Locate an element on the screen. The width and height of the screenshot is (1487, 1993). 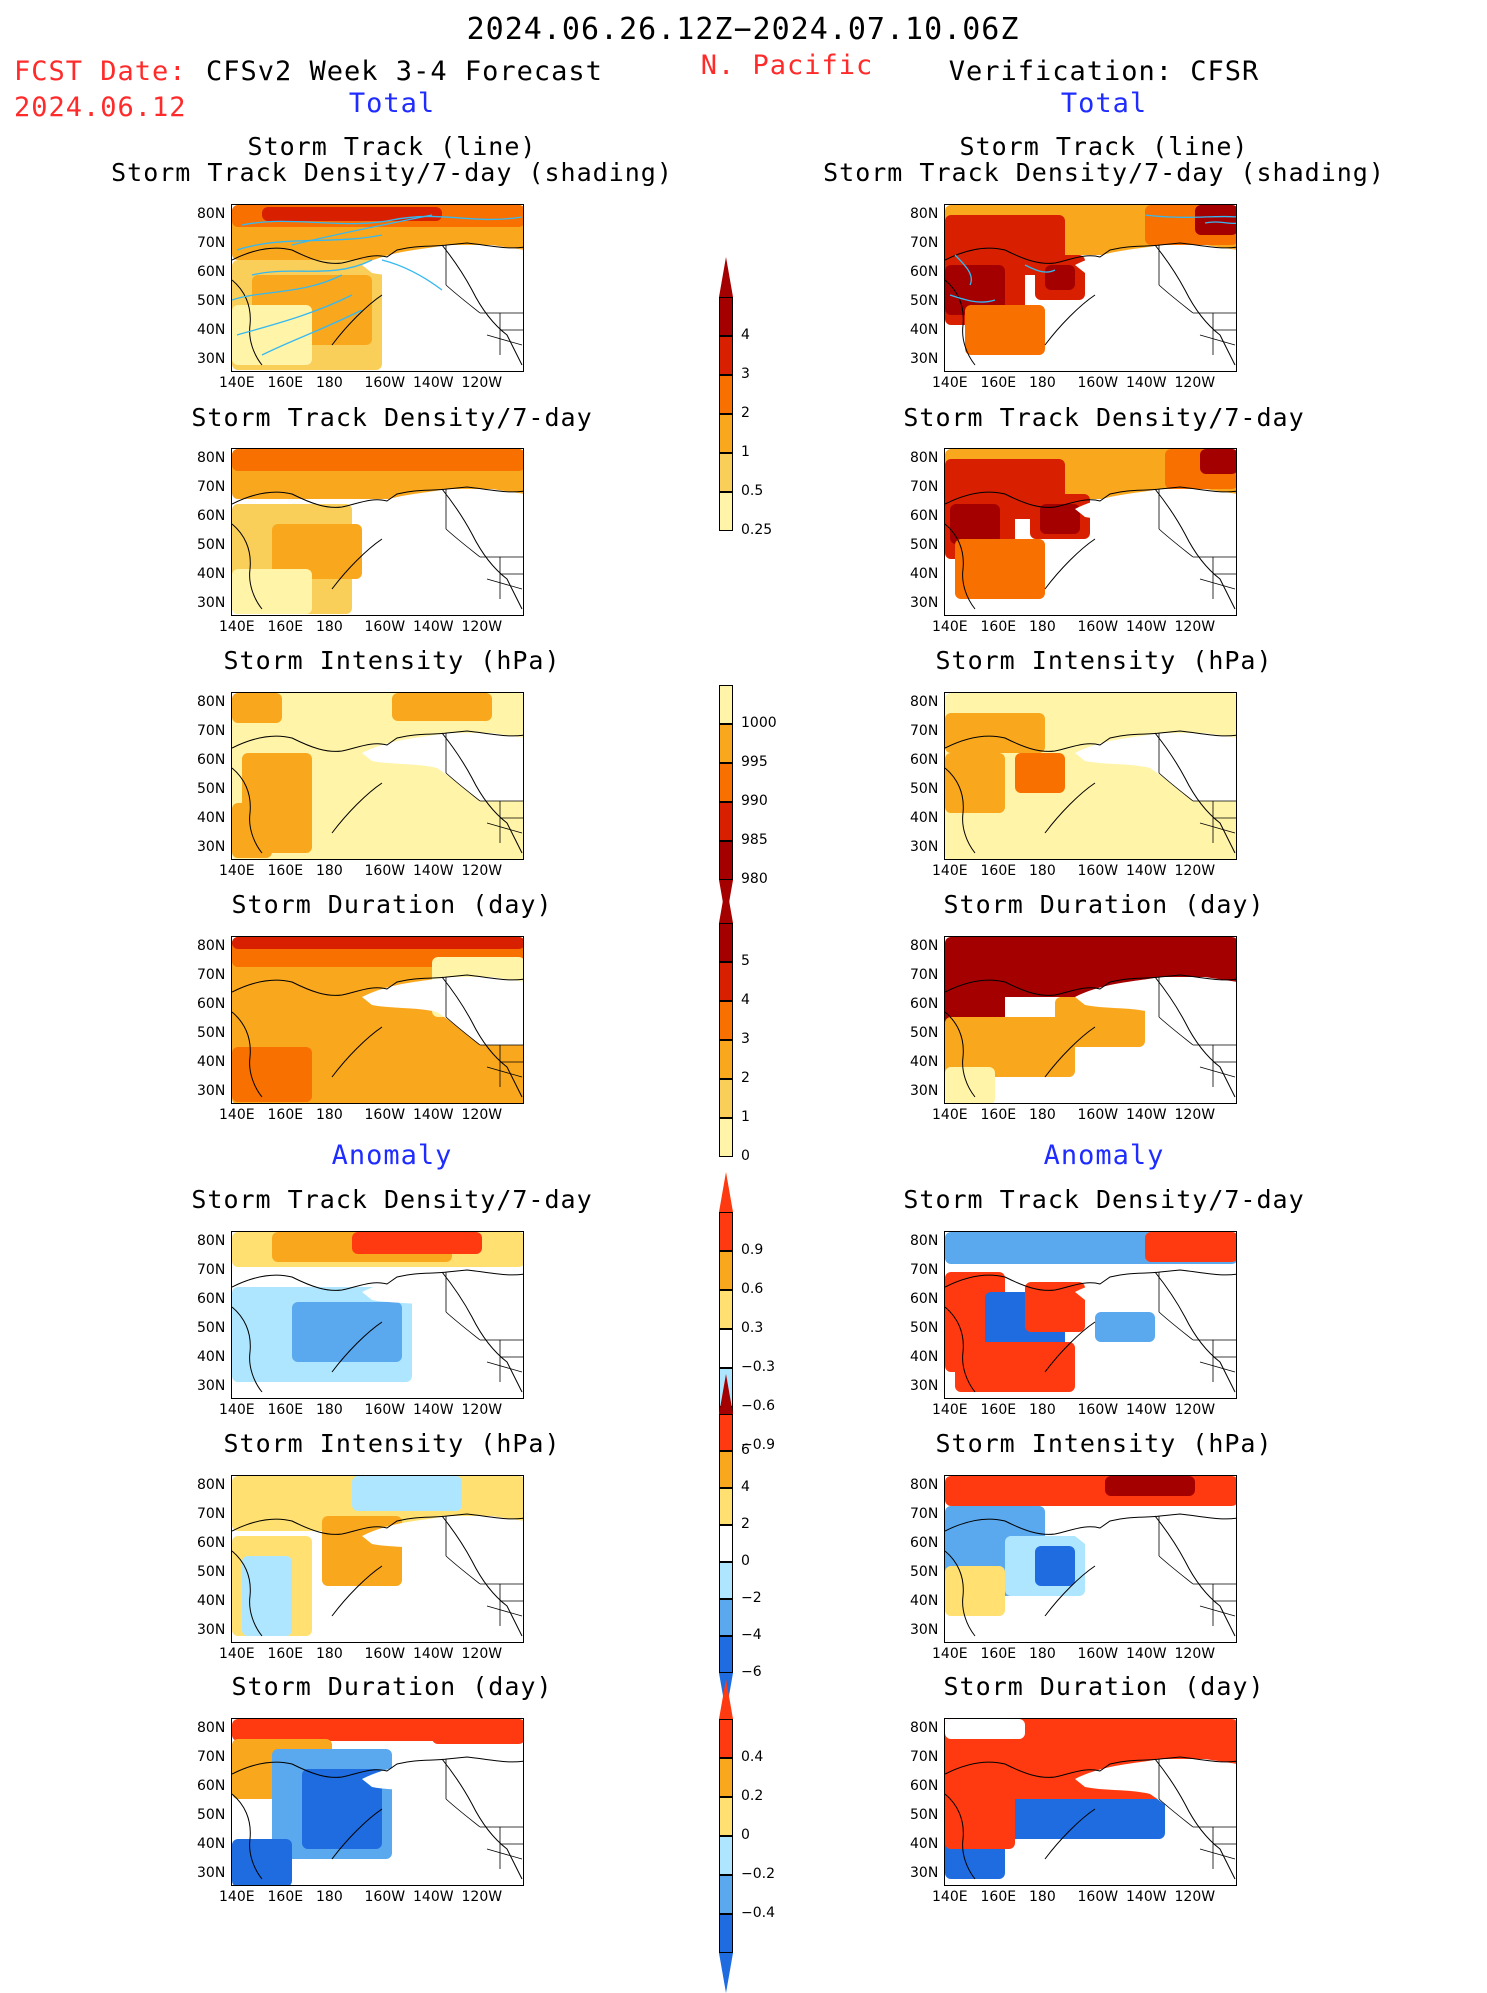
lon-tick-label: 140E is located at coordinates (237, 871).